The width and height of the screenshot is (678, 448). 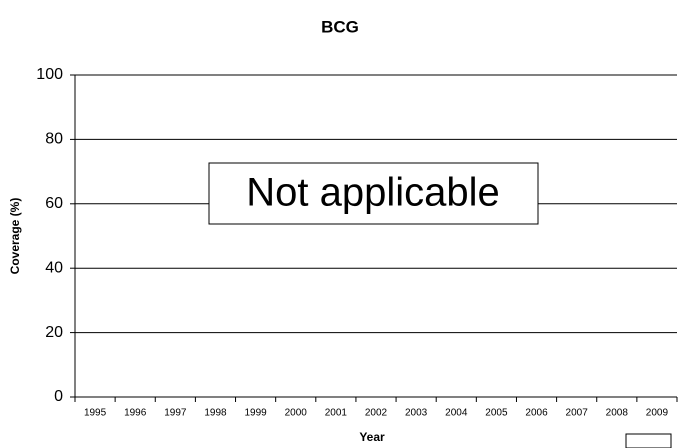 I want to click on y-axis-label: Coverage (%), so click(x=15, y=236).